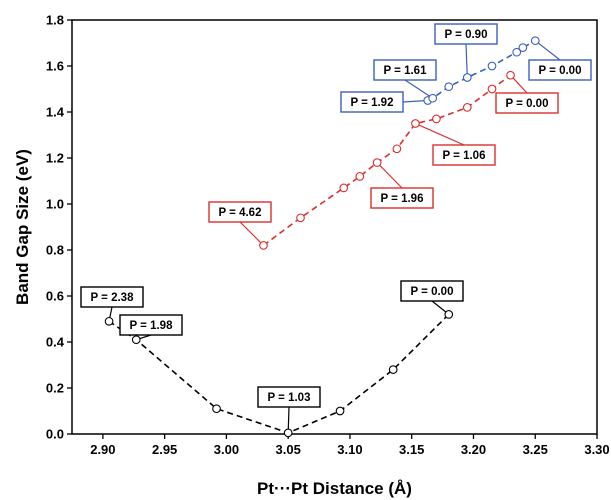 The width and height of the screenshot is (611, 500). Describe the element at coordinates (55, 342) in the screenshot. I see `y-tick-label: 0.4` at that location.